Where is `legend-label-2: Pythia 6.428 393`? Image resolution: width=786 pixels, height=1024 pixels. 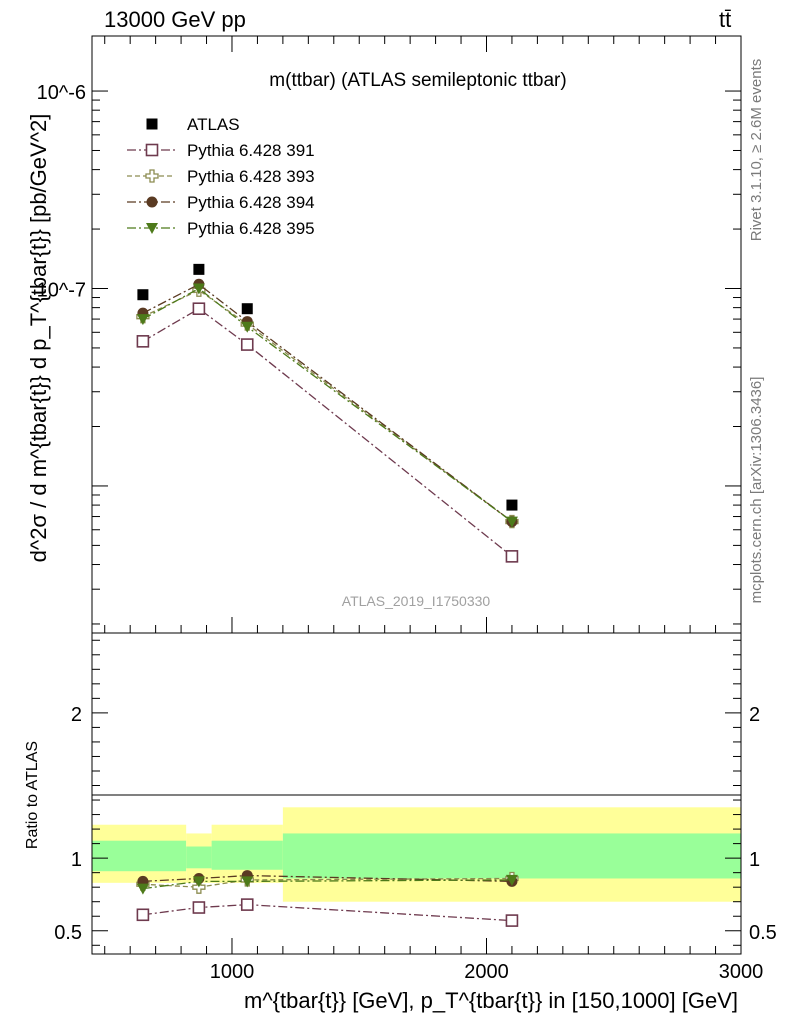
legend-label-2: Pythia 6.428 393 is located at coordinates (251, 176).